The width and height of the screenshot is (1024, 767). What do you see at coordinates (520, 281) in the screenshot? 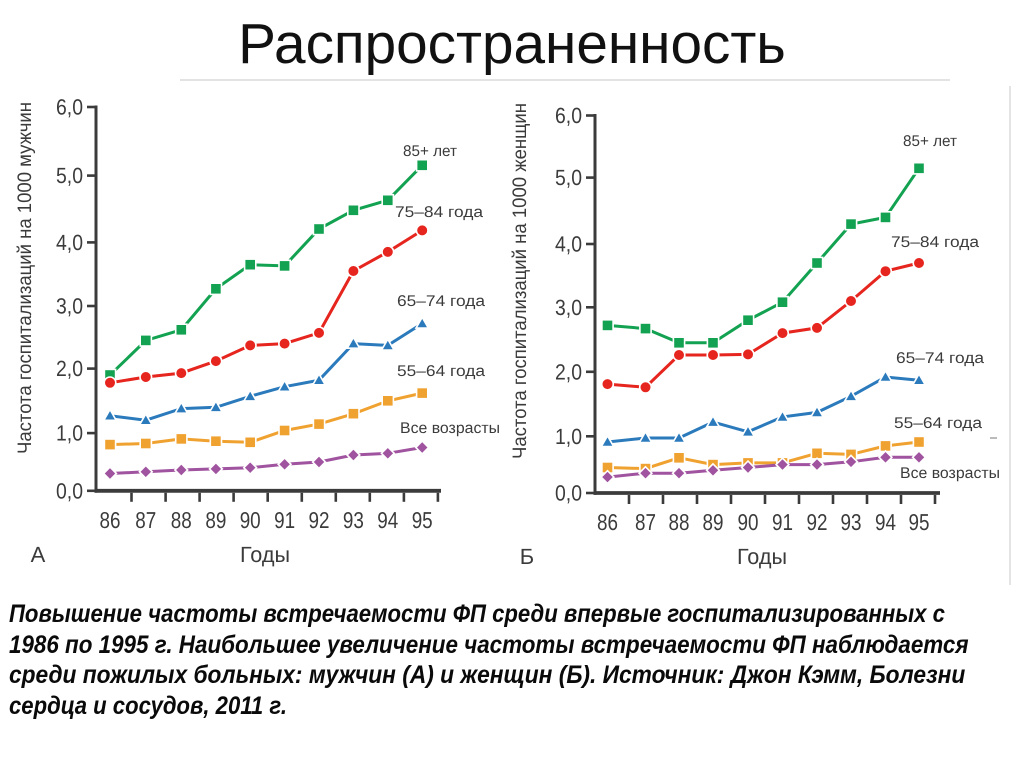
I see `svg-text:Частота госпитализаций на 1000: Частота госпитализаций на 1000 женщин` at bounding box center [520, 281].